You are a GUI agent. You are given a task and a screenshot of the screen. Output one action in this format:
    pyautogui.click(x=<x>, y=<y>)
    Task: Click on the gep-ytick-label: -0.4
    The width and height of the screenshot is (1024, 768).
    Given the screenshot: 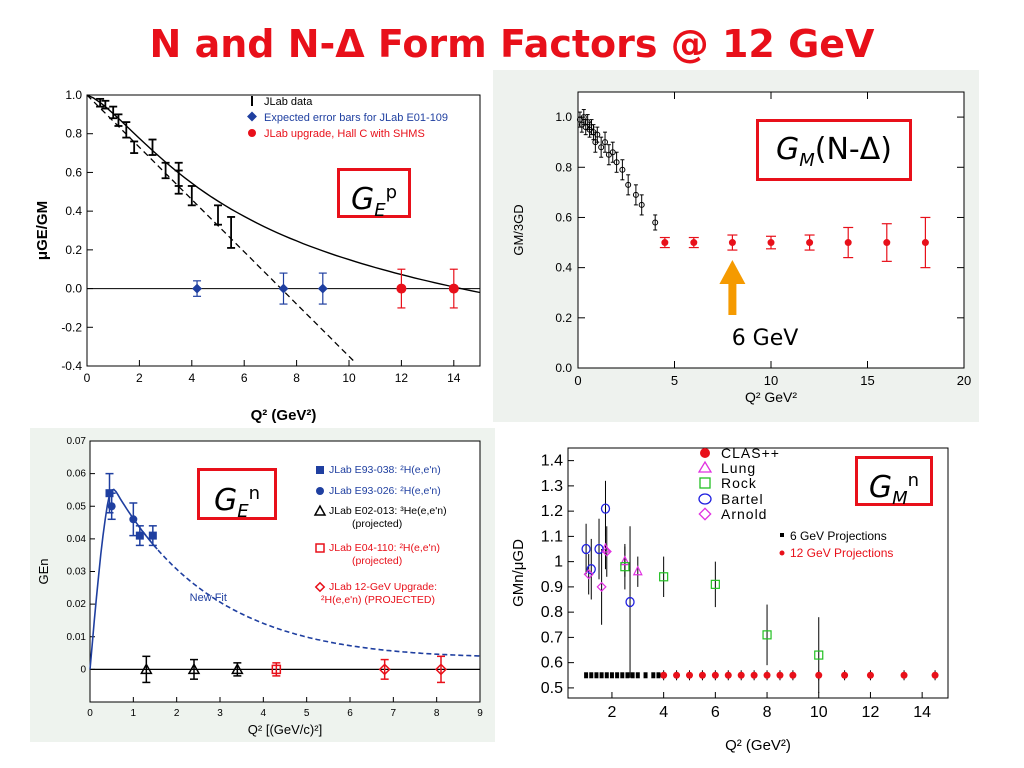 What is the action you would take?
    pyautogui.click(x=71, y=366)
    